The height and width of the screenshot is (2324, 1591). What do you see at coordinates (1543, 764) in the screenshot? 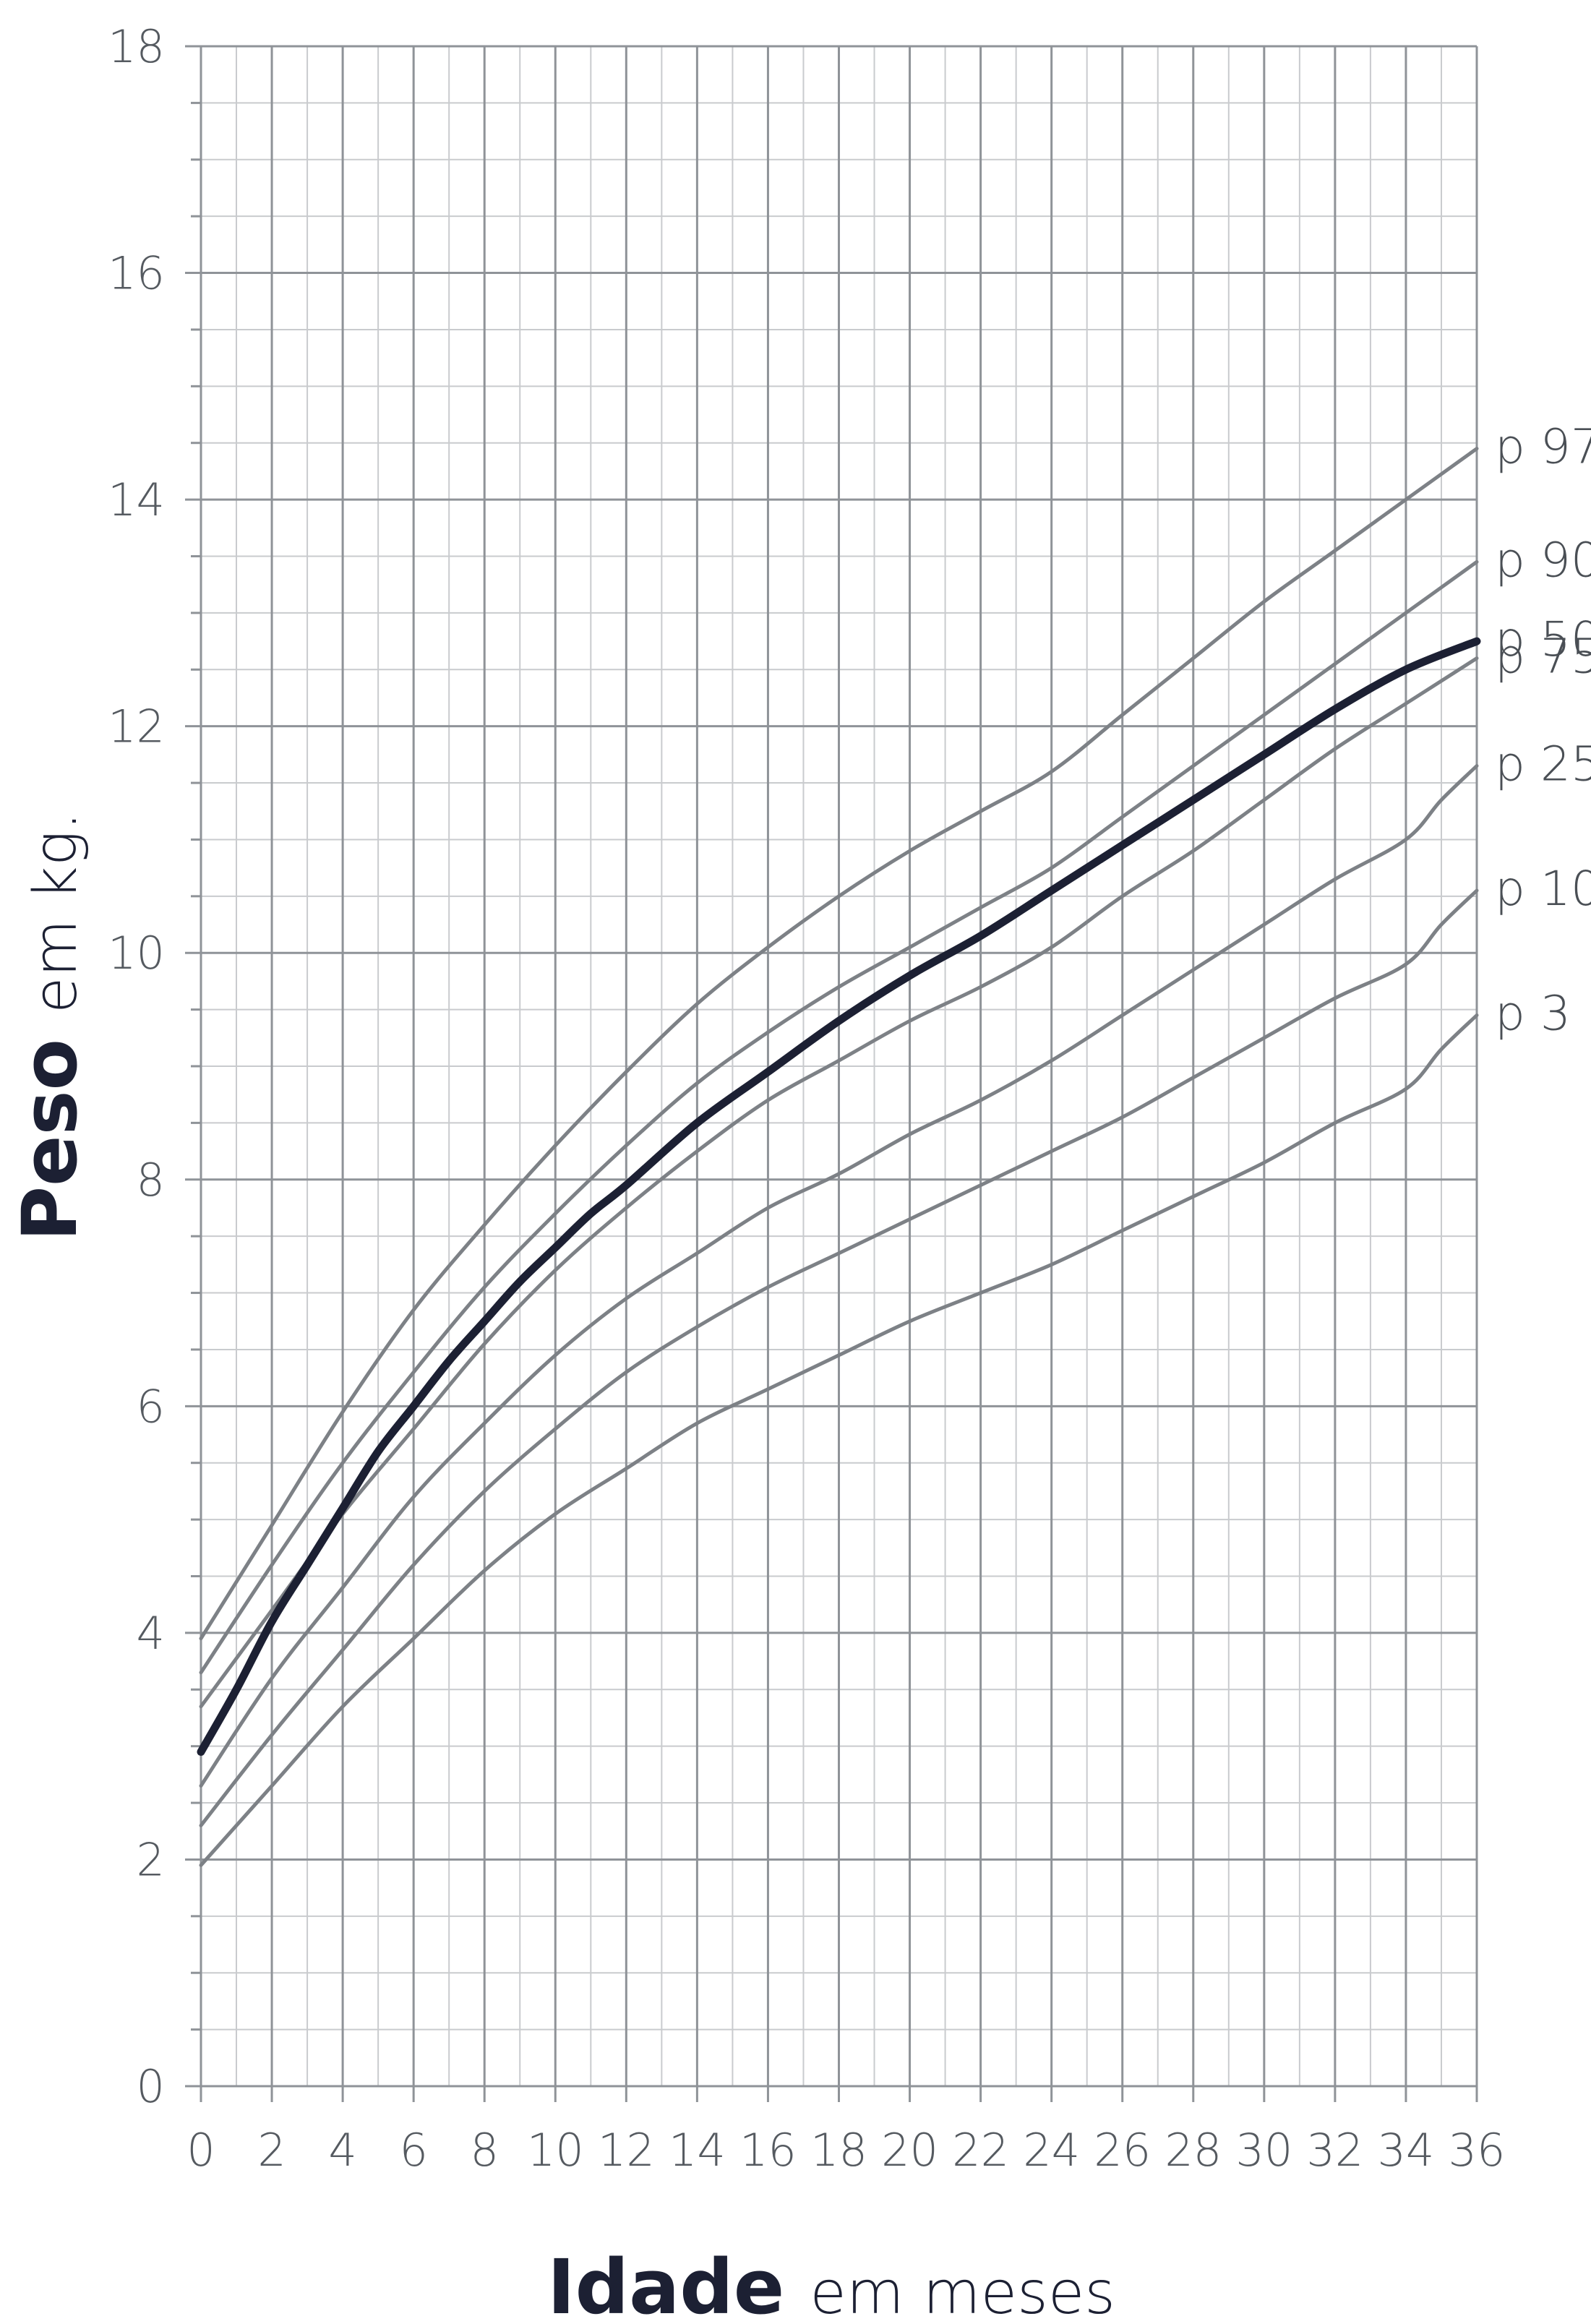
I see `series-p25-label: p 25` at bounding box center [1543, 764].